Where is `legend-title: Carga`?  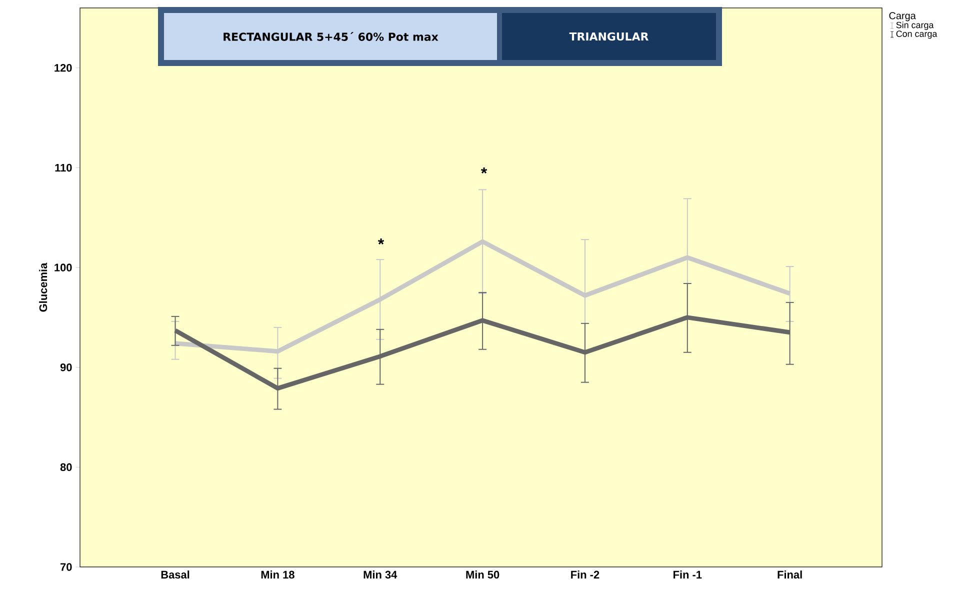 legend-title: Carga is located at coordinates (902, 17).